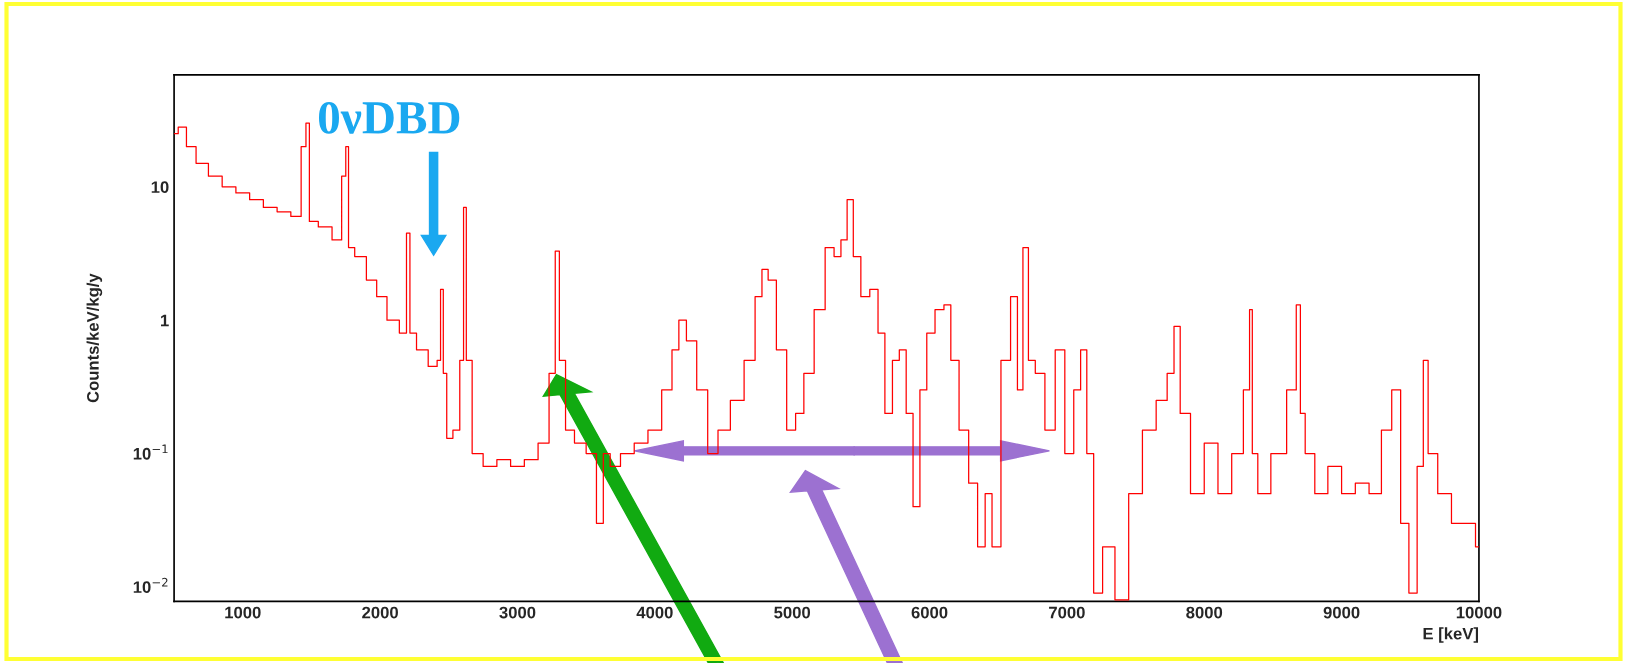  Describe the element at coordinates (1067, 612) in the screenshot. I see `x-tick-label: 7000` at that location.